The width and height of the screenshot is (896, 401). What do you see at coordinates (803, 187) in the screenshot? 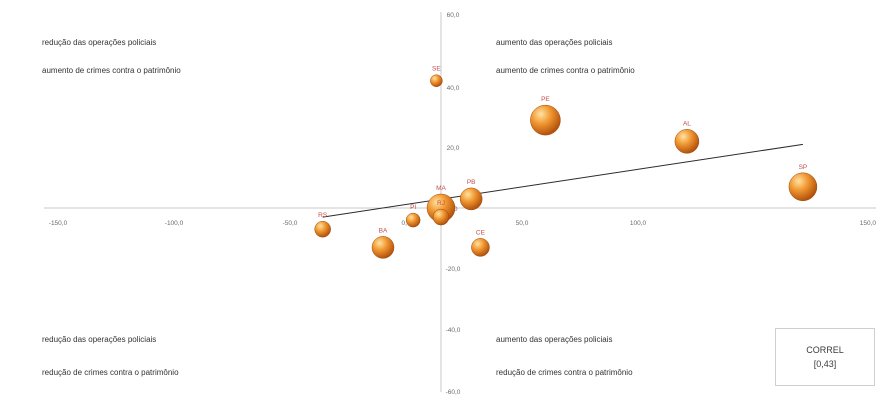
I see `bubble-sp` at bounding box center [803, 187].